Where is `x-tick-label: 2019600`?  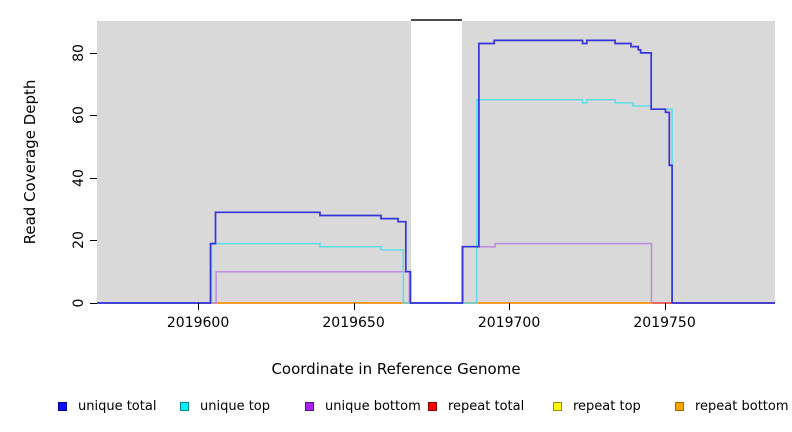 x-tick-label: 2019600 is located at coordinates (198, 323).